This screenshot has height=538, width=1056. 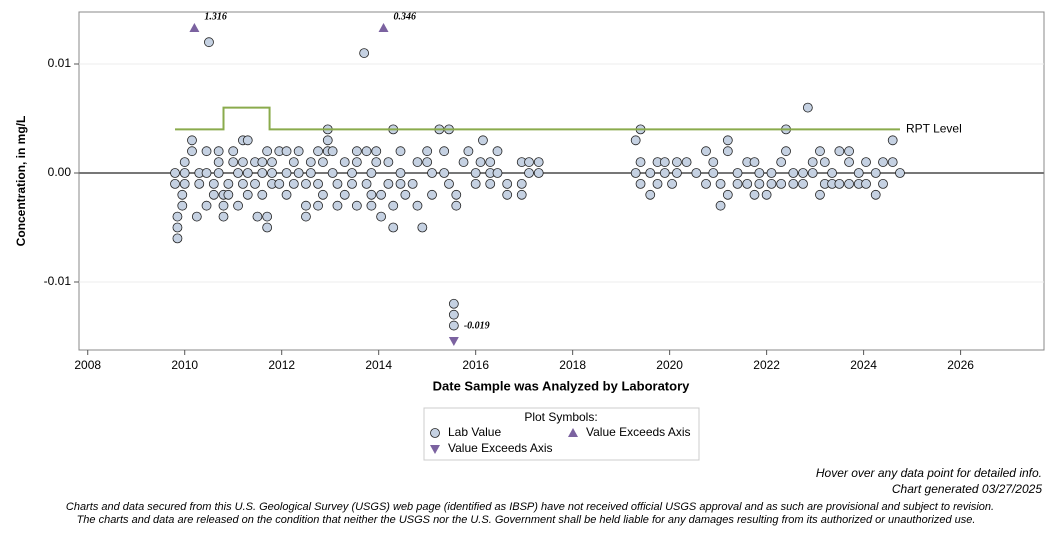 What do you see at coordinates (863, 365) in the screenshot?
I see `x-tick-label: 2024` at bounding box center [863, 365].